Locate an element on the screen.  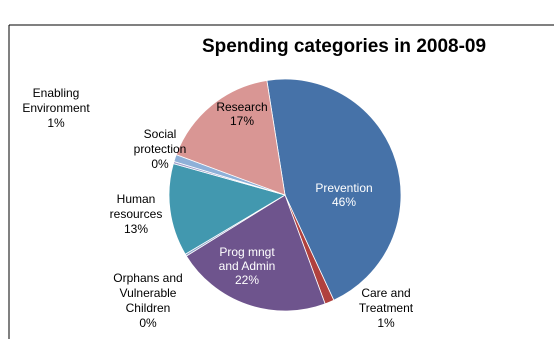
slice-name-line: Prevention is located at coordinates (343, 188).